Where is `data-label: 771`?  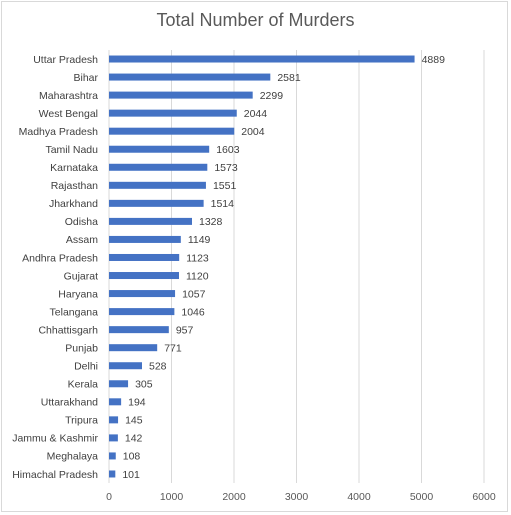 data-label: 771 is located at coordinates (173, 348).